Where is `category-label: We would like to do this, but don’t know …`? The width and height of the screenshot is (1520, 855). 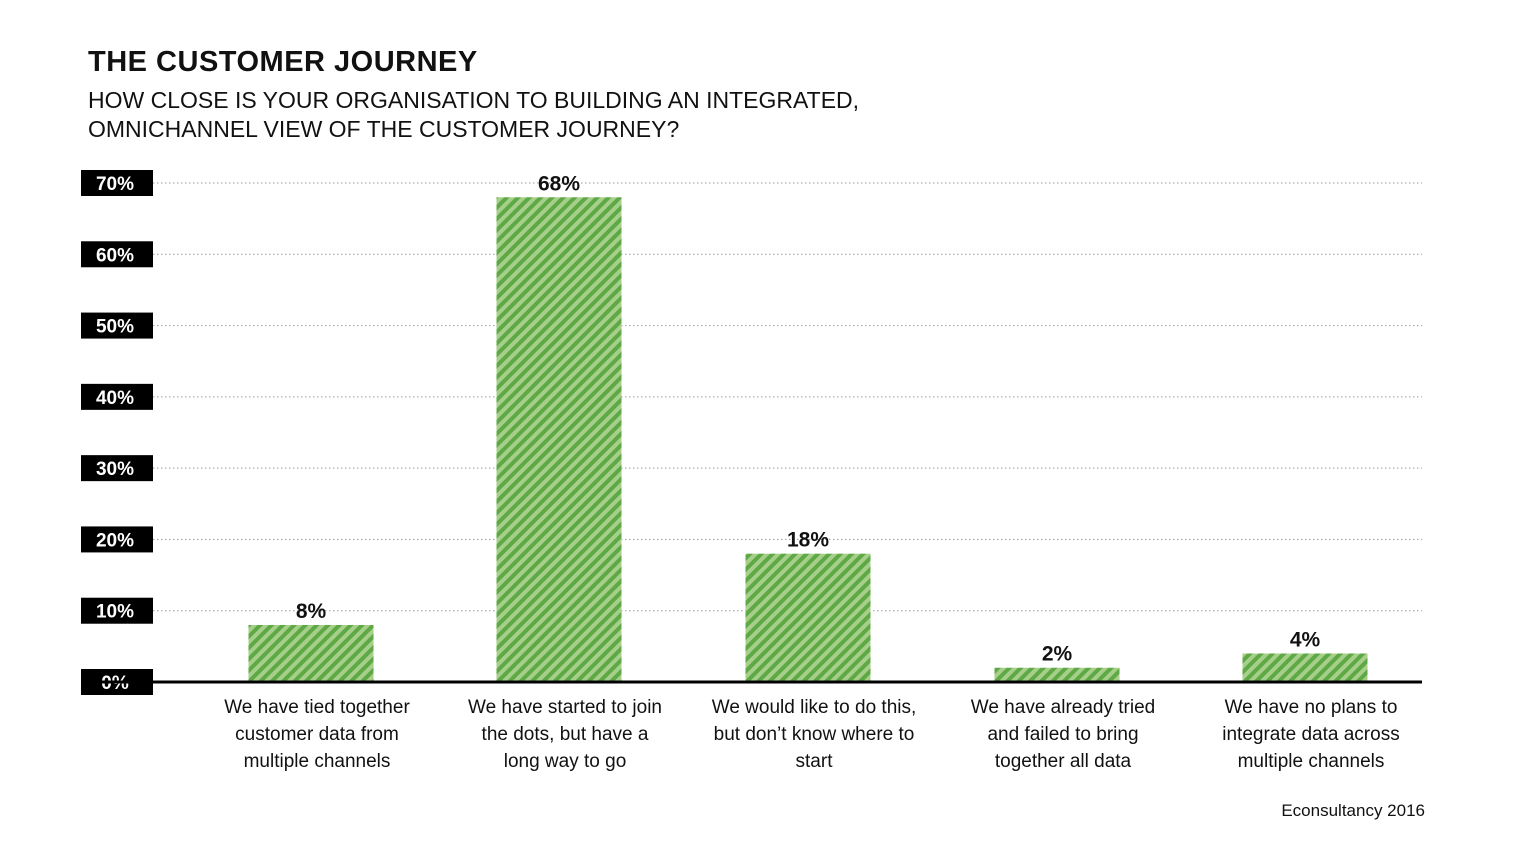 category-label: We would like to do this, but don’t know … is located at coordinates (814, 734).